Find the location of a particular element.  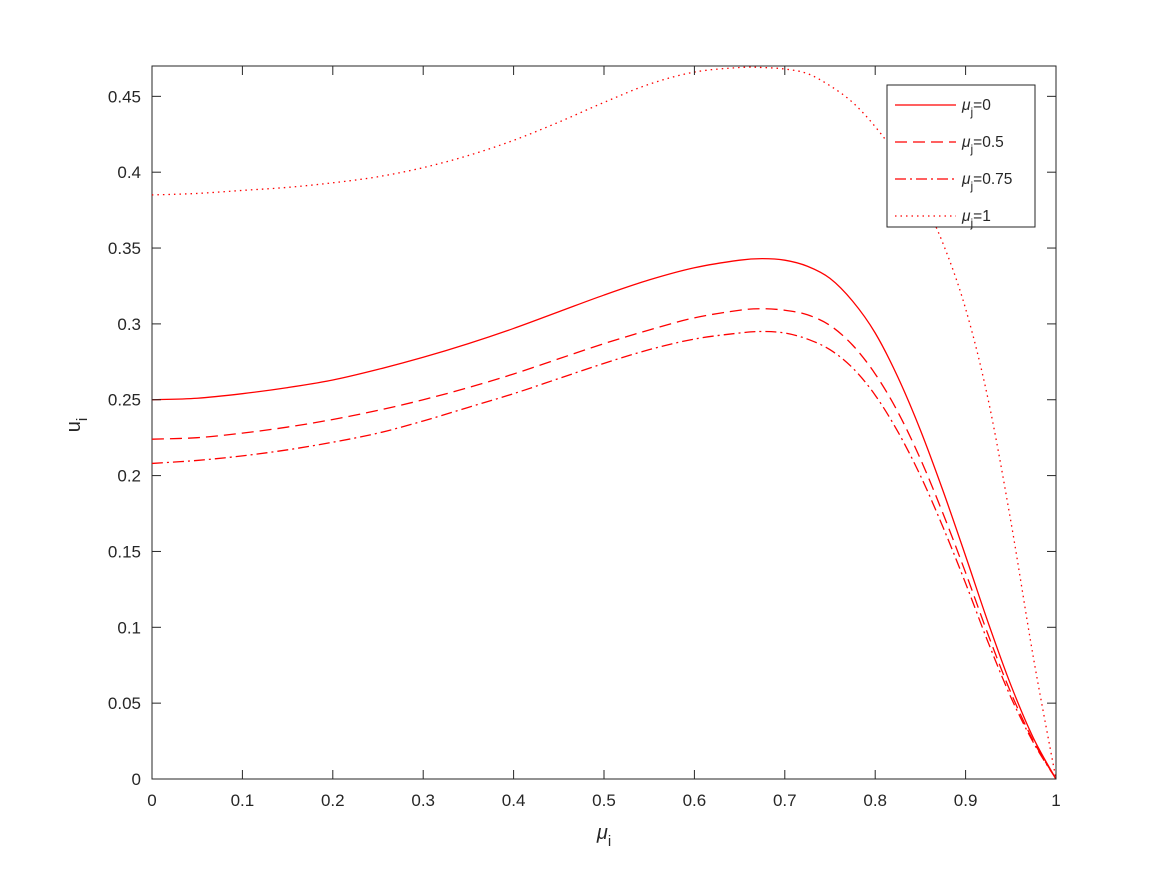

x-tick-label: 0.6 is located at coordinates (695, 800).